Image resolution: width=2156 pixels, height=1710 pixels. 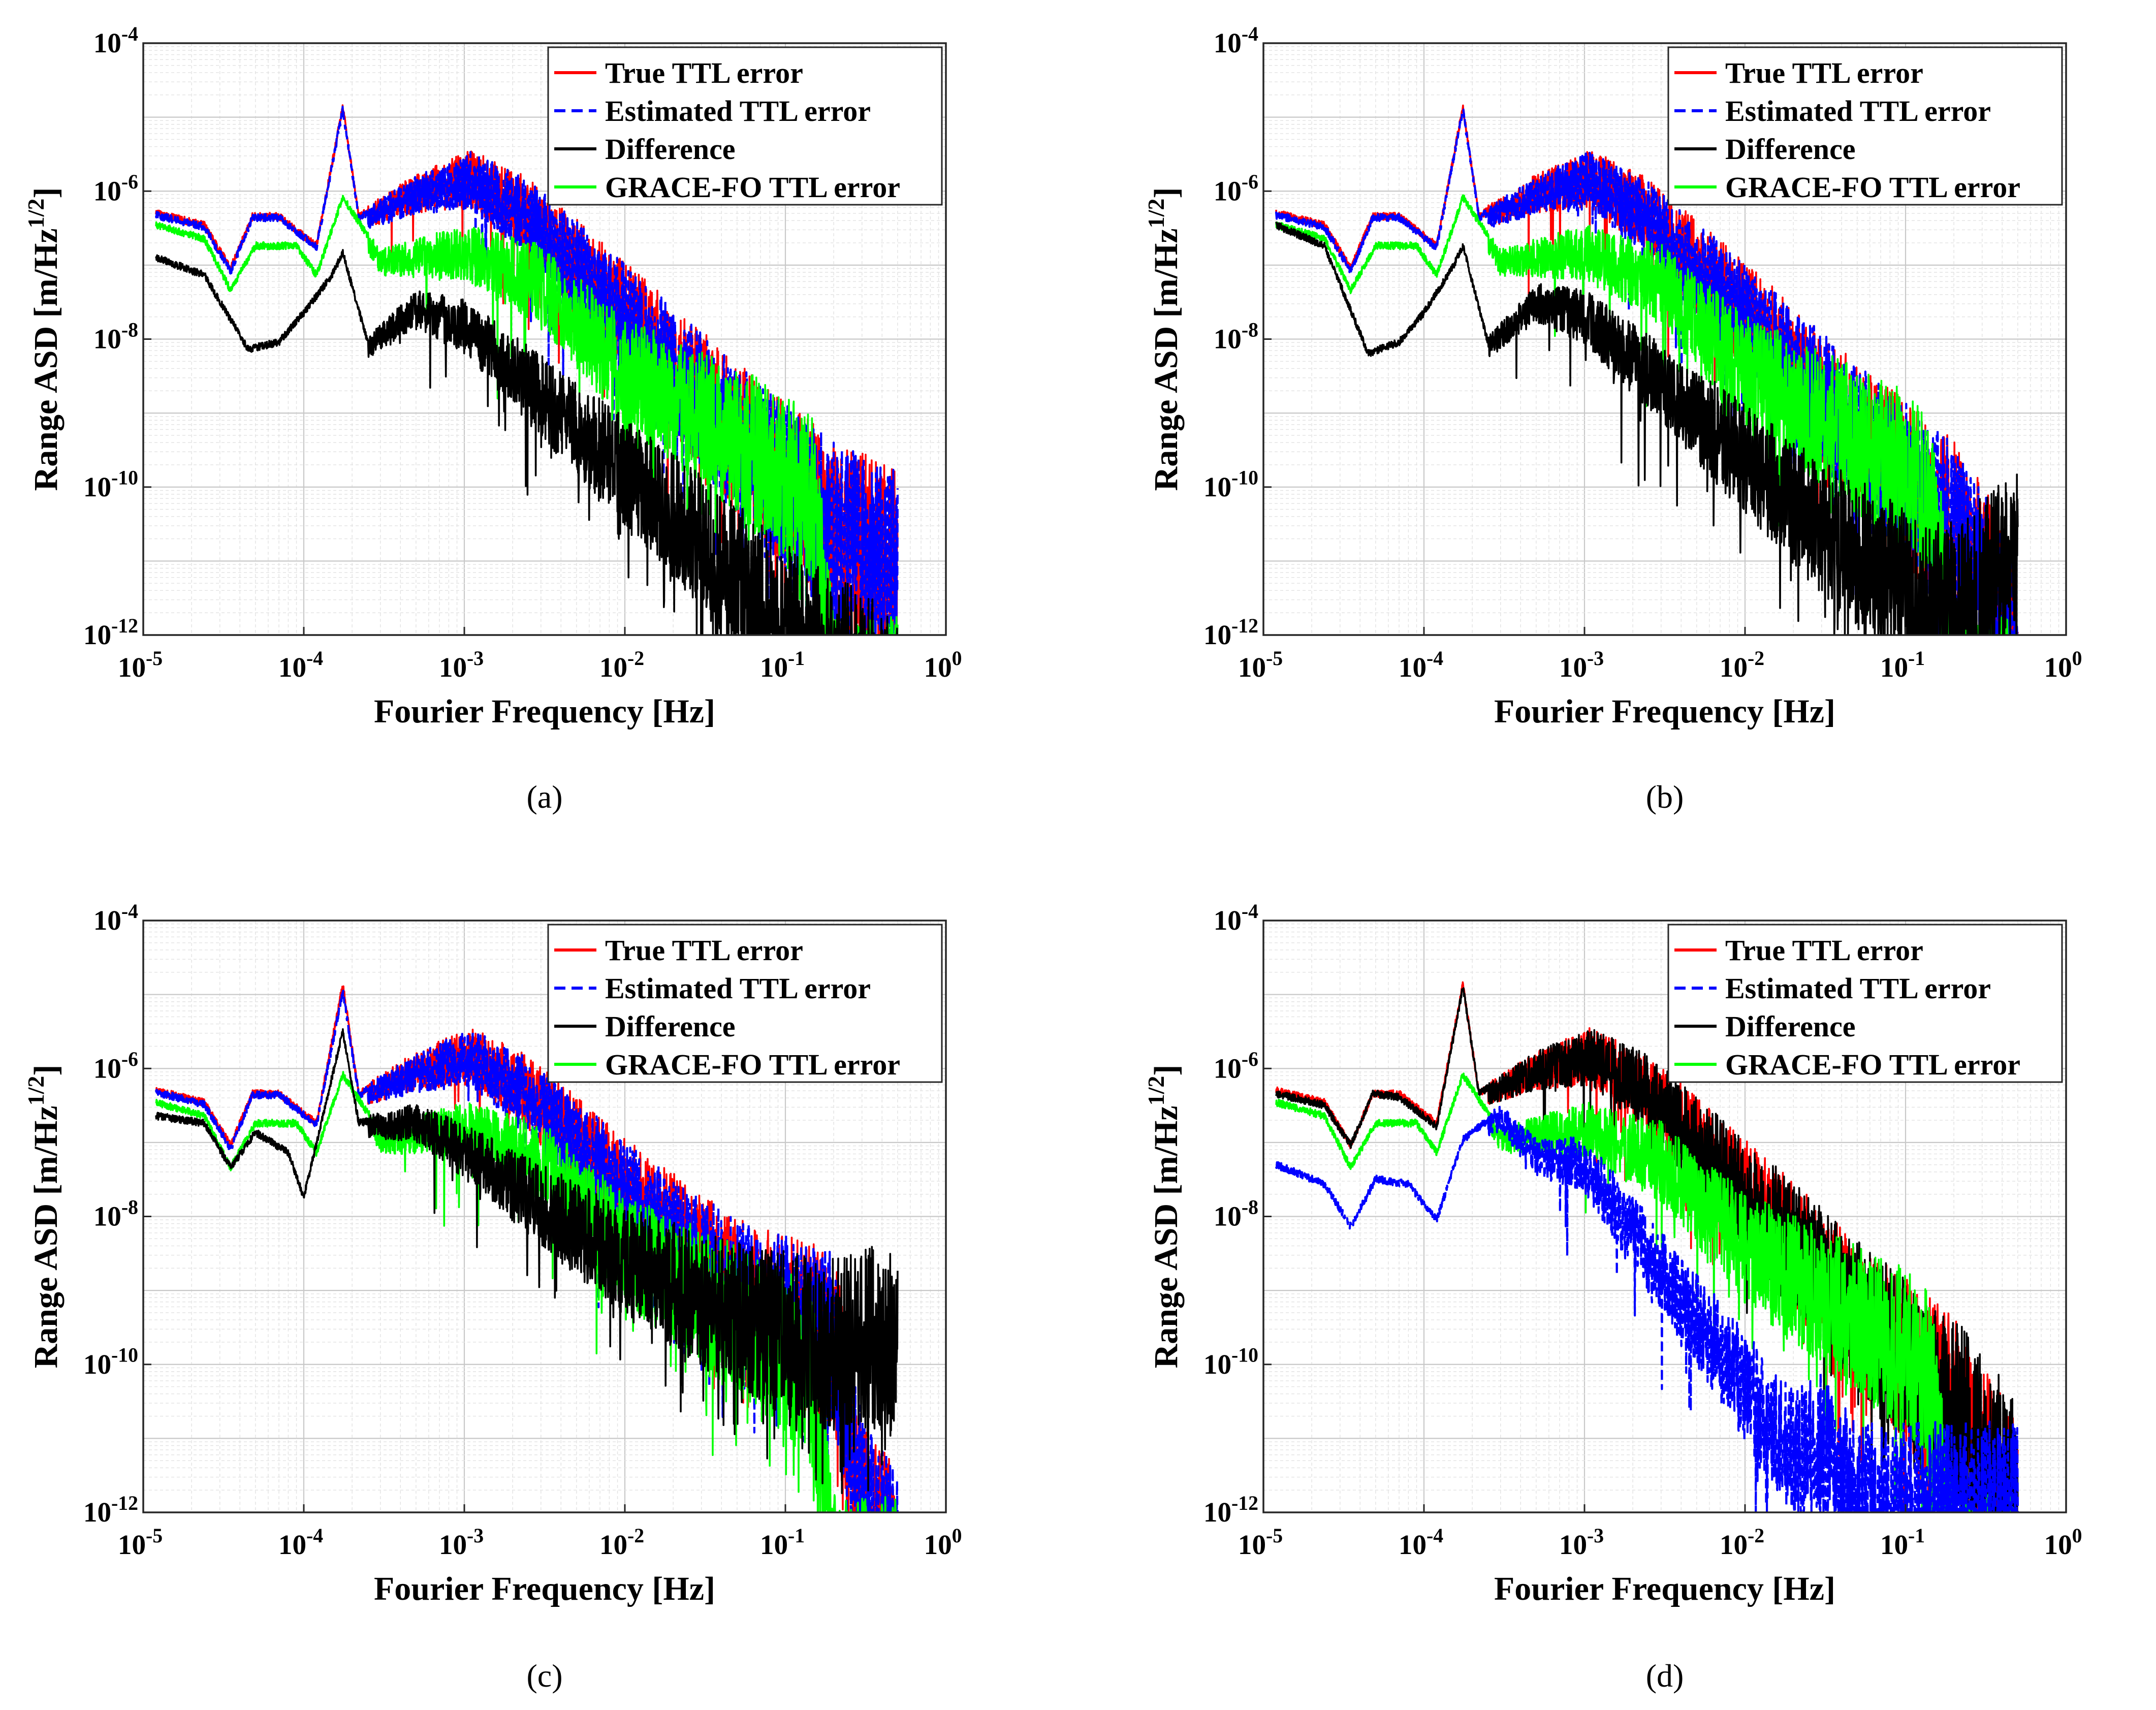 I want to click on panel-caption: (a), so click(x=544, y=797).